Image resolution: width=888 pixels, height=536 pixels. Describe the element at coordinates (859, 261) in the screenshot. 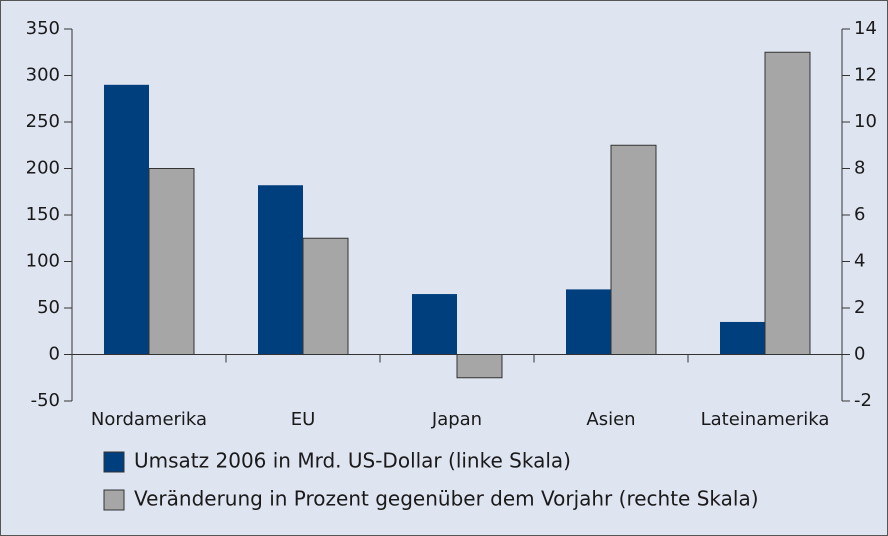

I see `y2-tick-label: 4` at that location.